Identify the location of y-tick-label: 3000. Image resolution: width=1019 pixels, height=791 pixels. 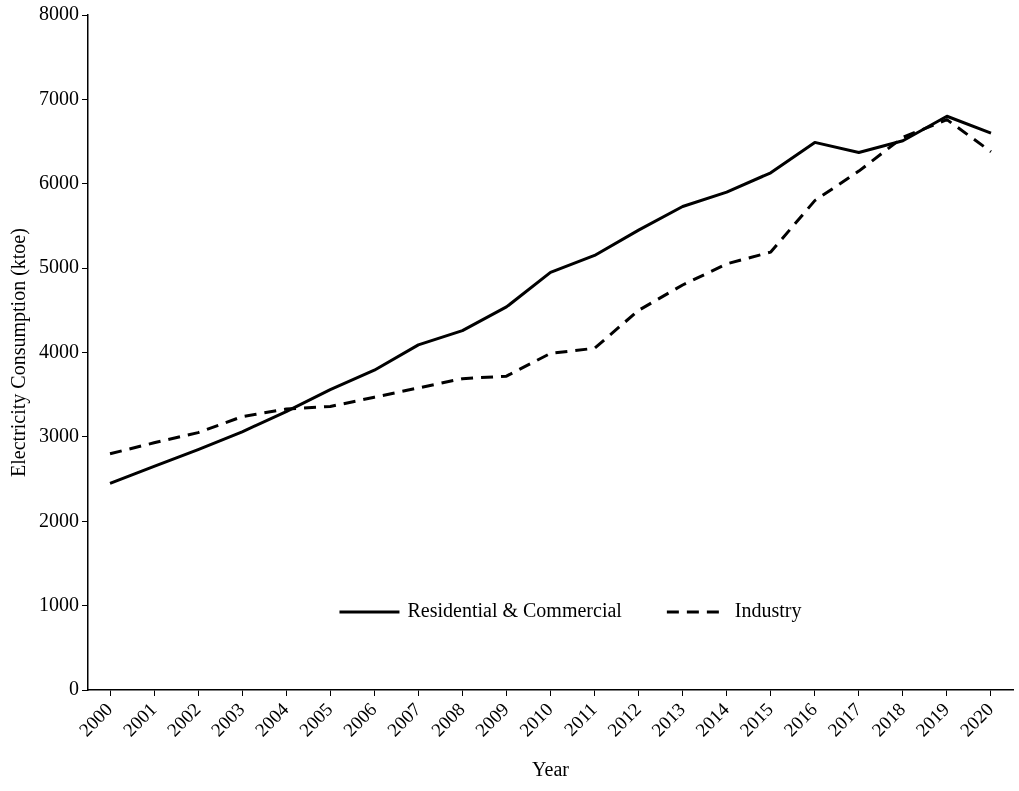
(59, 435).